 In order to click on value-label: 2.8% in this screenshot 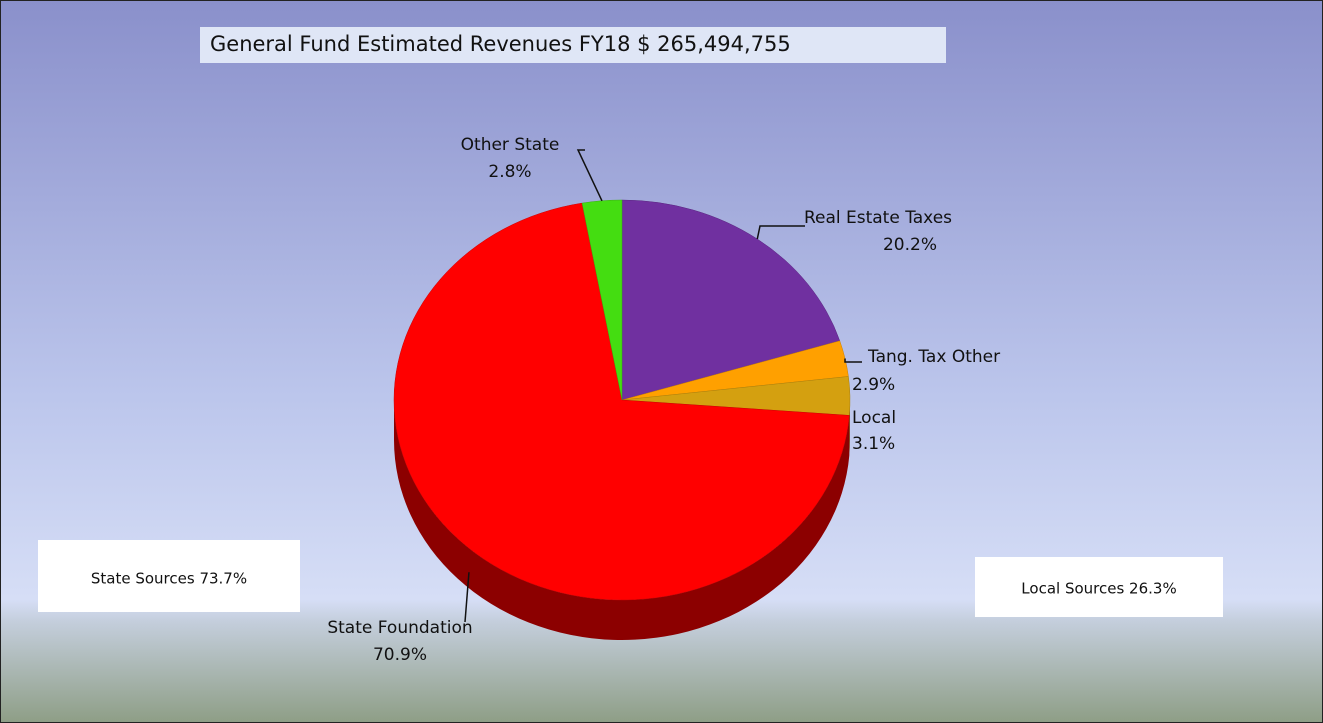, I will do `click(509, 172)`.